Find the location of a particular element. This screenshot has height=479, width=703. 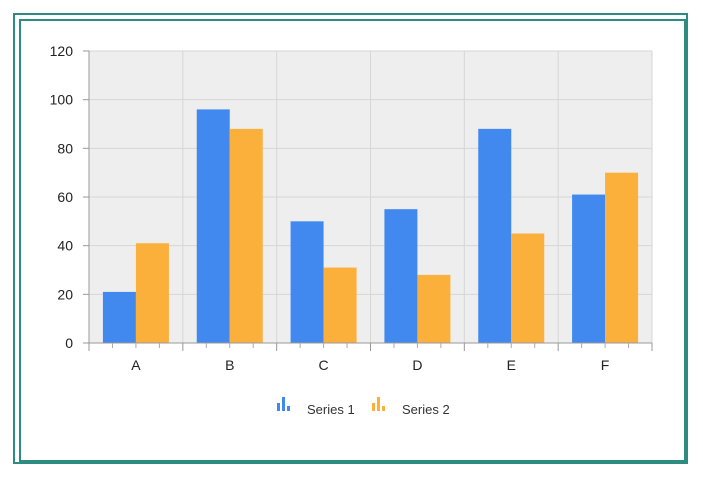

x-tick-label-E: E is located at coordinates (511, 365).